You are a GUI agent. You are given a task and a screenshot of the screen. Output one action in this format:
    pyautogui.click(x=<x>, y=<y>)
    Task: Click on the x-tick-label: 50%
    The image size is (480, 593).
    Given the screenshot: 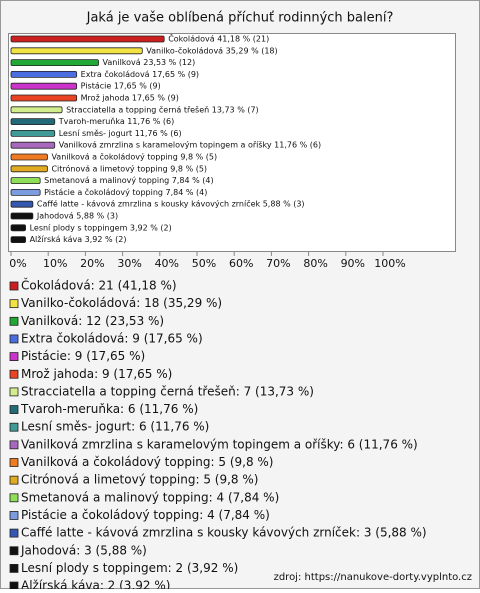 What is the action you would take?
    pyautogui.click(x=204, y=263)
    